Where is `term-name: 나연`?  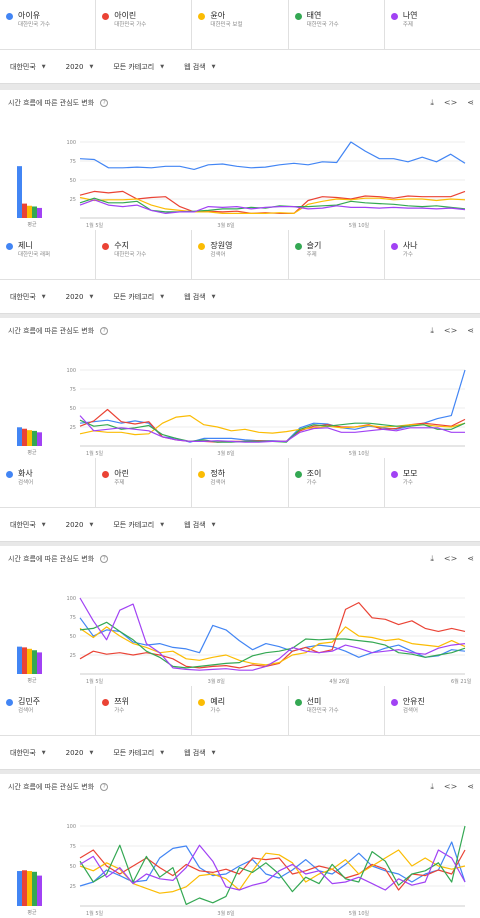 term-name: 나연 is located at coordinates (410, 15).